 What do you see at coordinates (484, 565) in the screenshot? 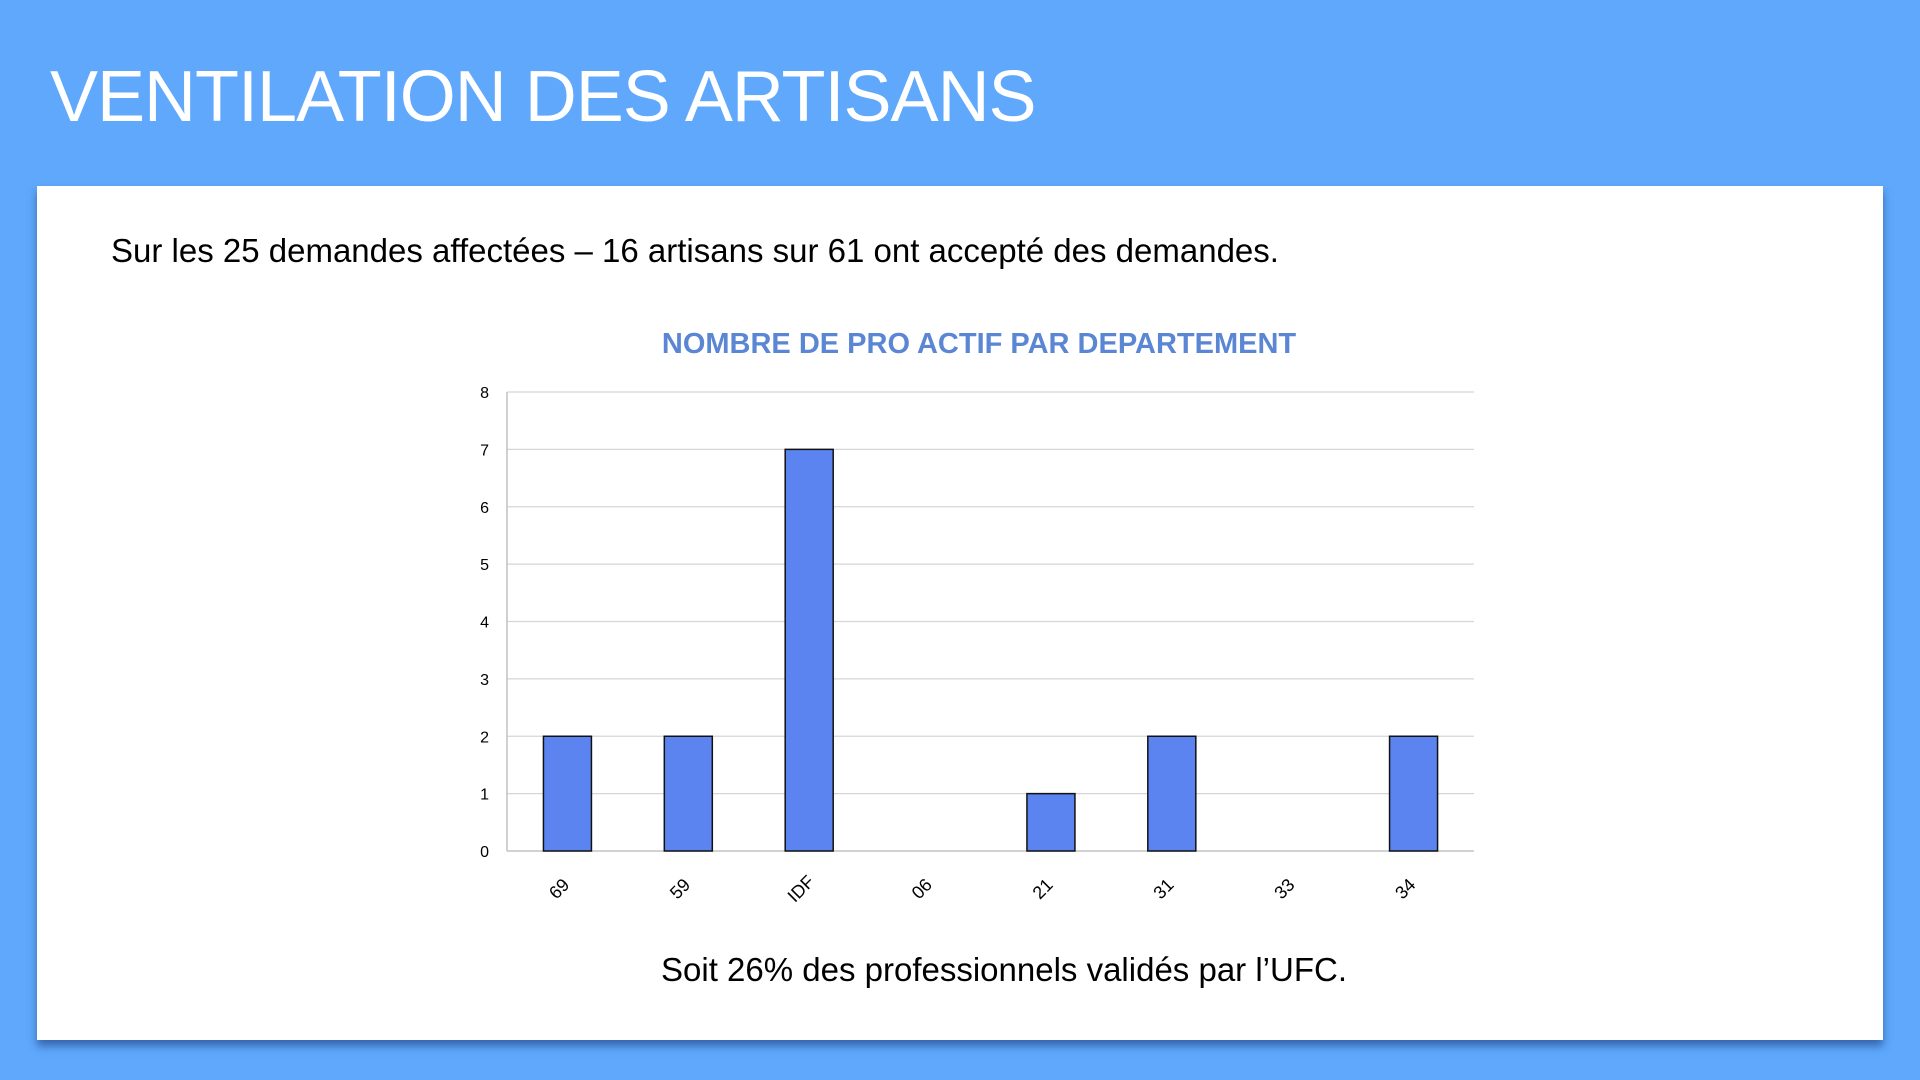
I see `y-tick-label: 5` at bounding box center [484, 565].